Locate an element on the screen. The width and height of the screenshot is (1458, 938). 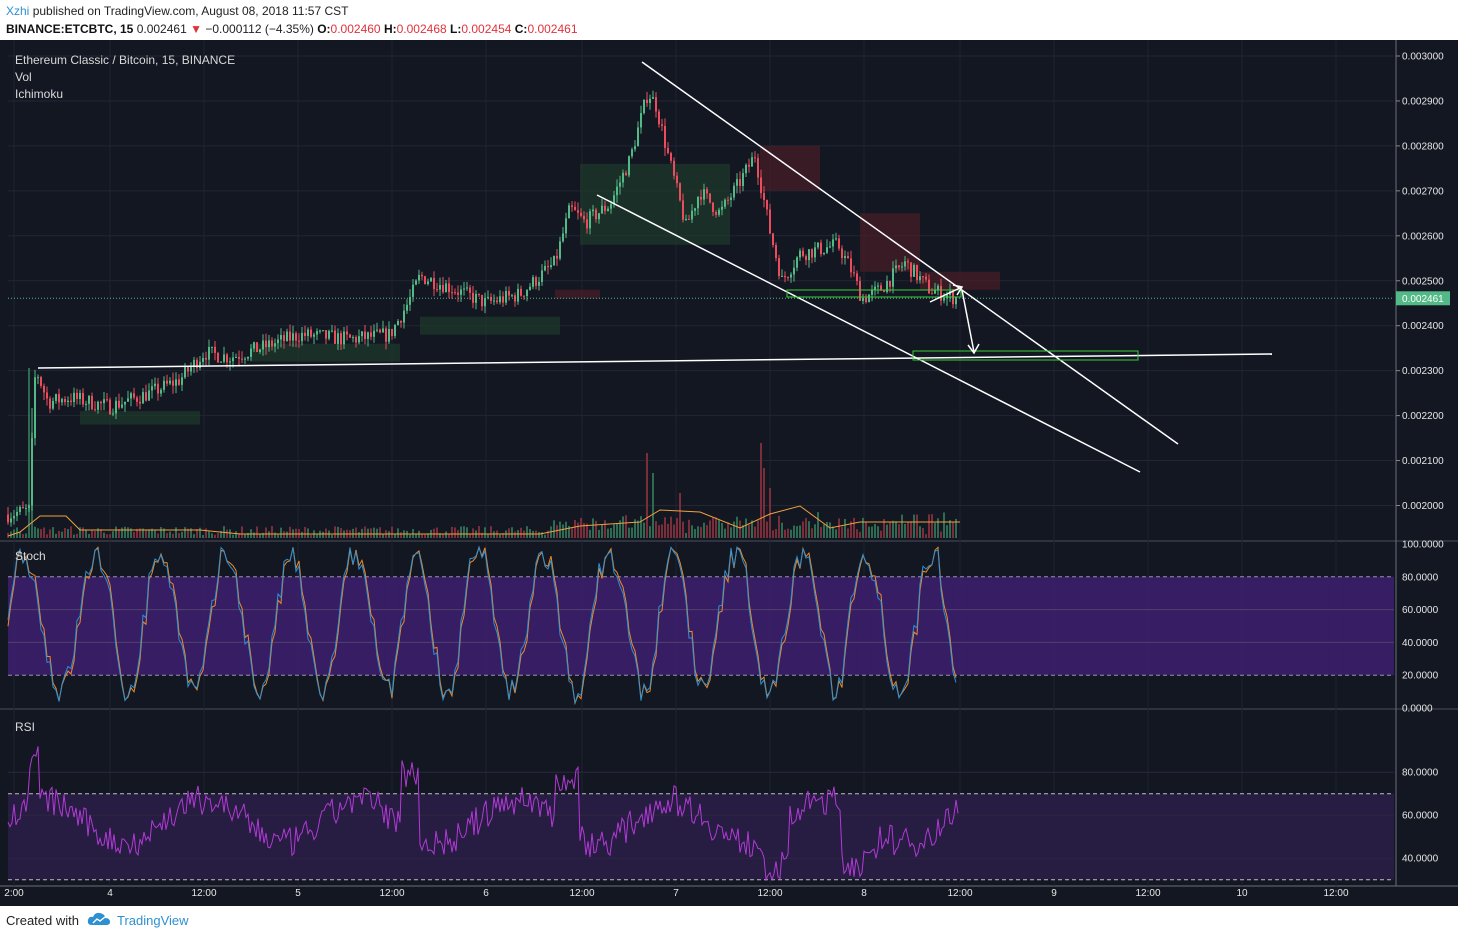
stoch-k-line is located at coordinates (482, 624).